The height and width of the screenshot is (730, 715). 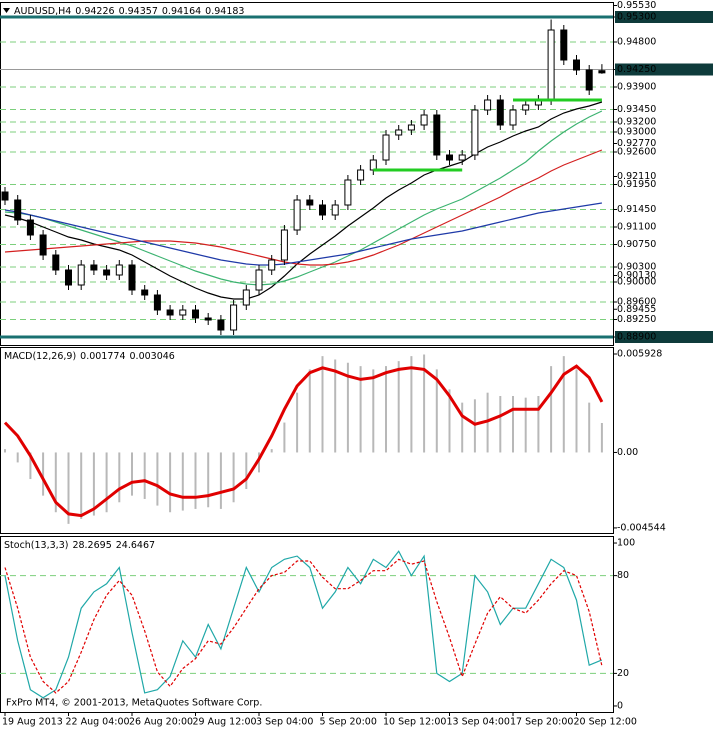 What do you see at coordinates (636, 302) in the screenshot?
I see `y-tick-label: 0.89600` at bounding box center [636, 302].